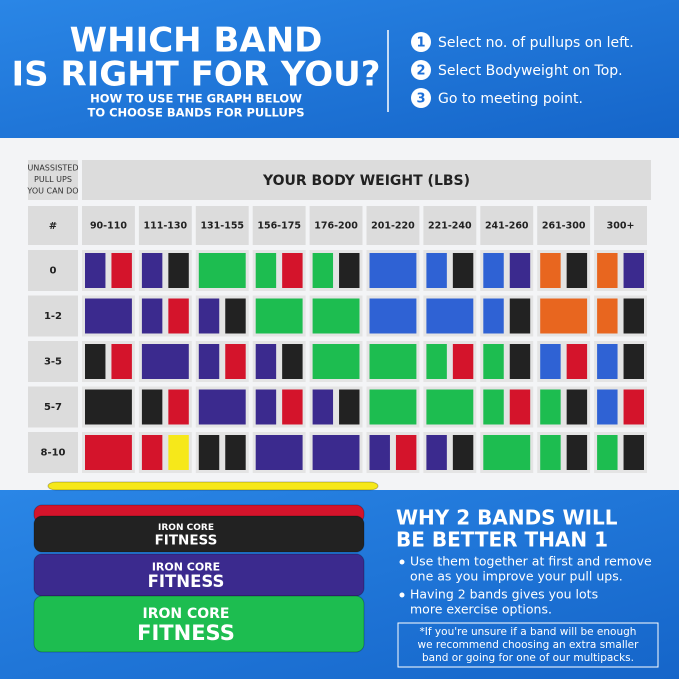 The image size is (679, 679). I want to click on bullet-text: Use them together at first and remove, so click(531, 561).